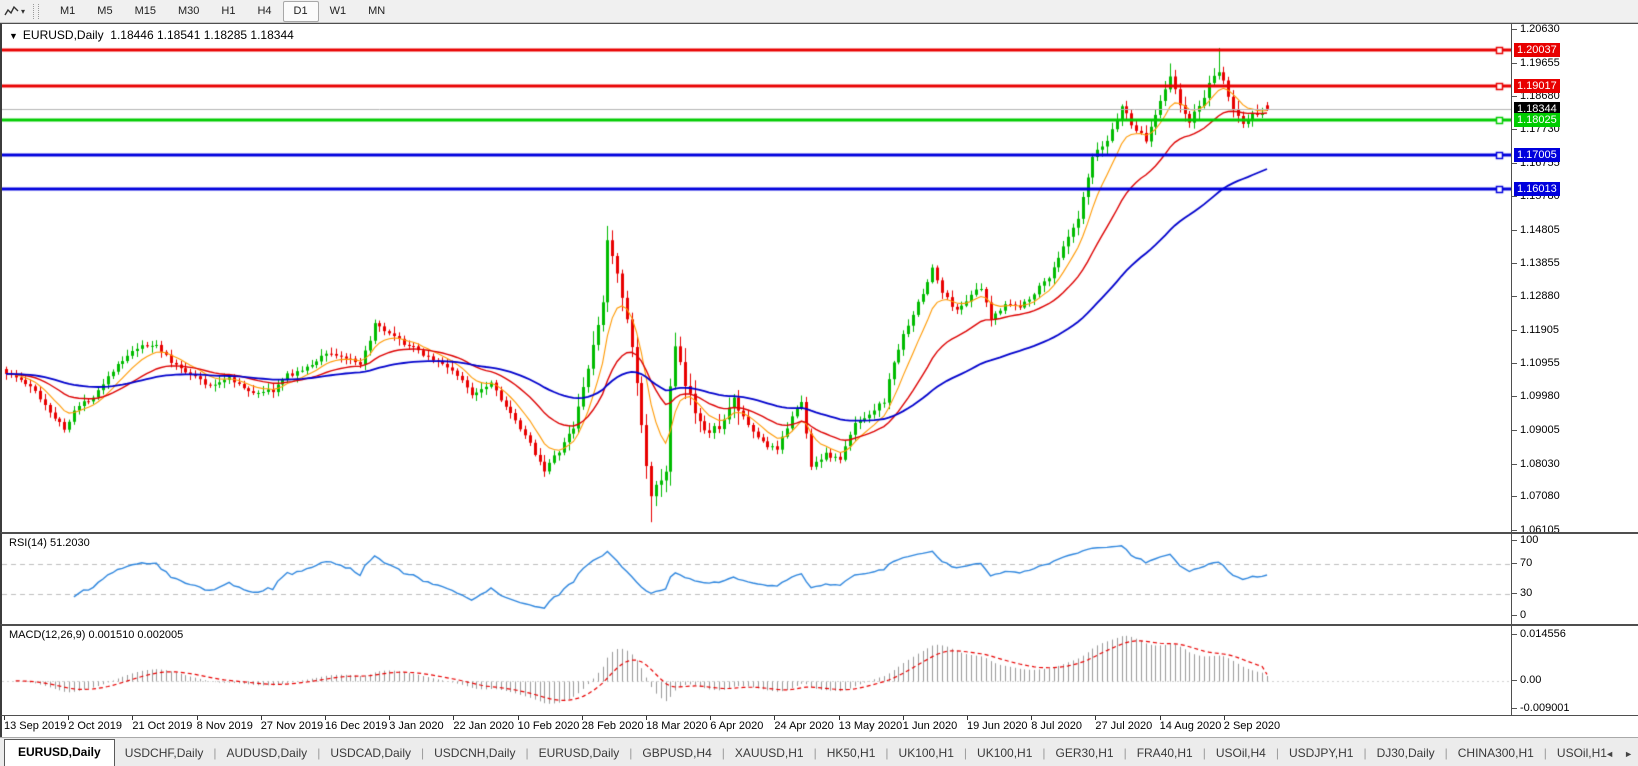  I want to click on chart-tab-usoil-h1: USOil,H1, so click(1581, 753).